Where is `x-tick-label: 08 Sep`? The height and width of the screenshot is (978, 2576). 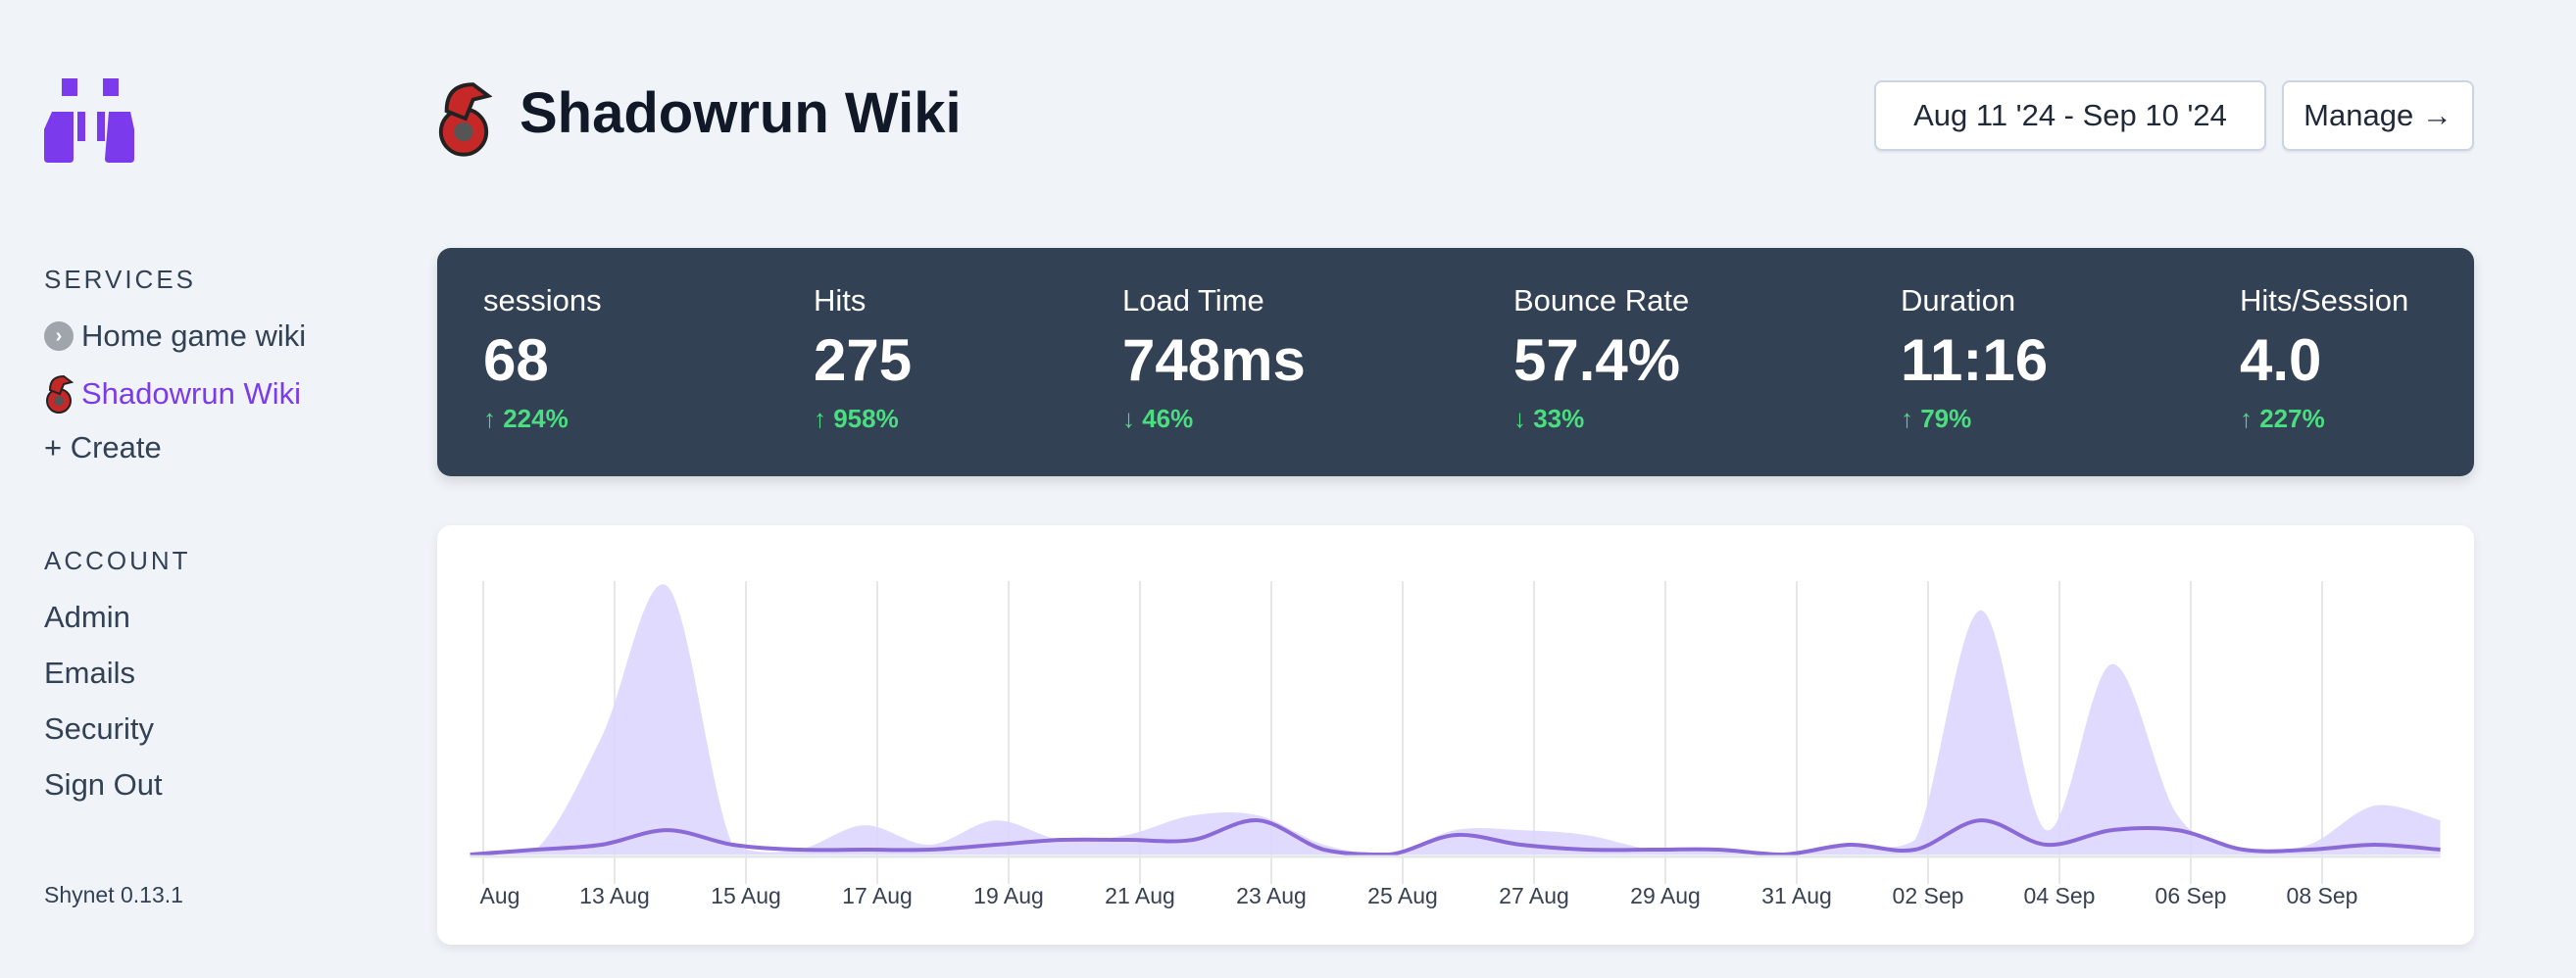
x-tick-label: 08 Sep is located at coordinates (2322, 895).